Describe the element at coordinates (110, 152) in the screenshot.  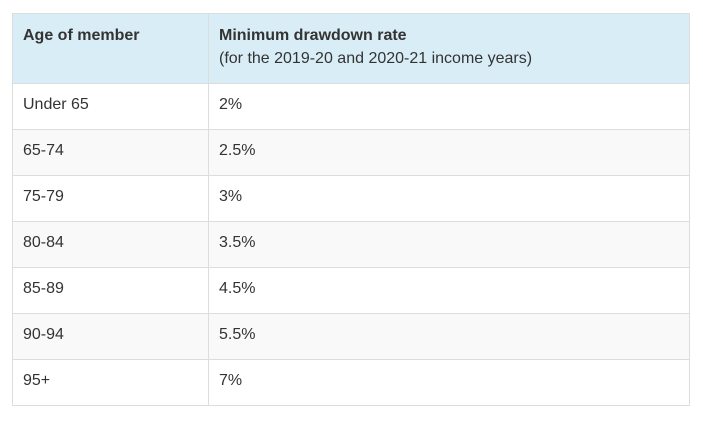
I see `cell-age: 65-74` at that location.